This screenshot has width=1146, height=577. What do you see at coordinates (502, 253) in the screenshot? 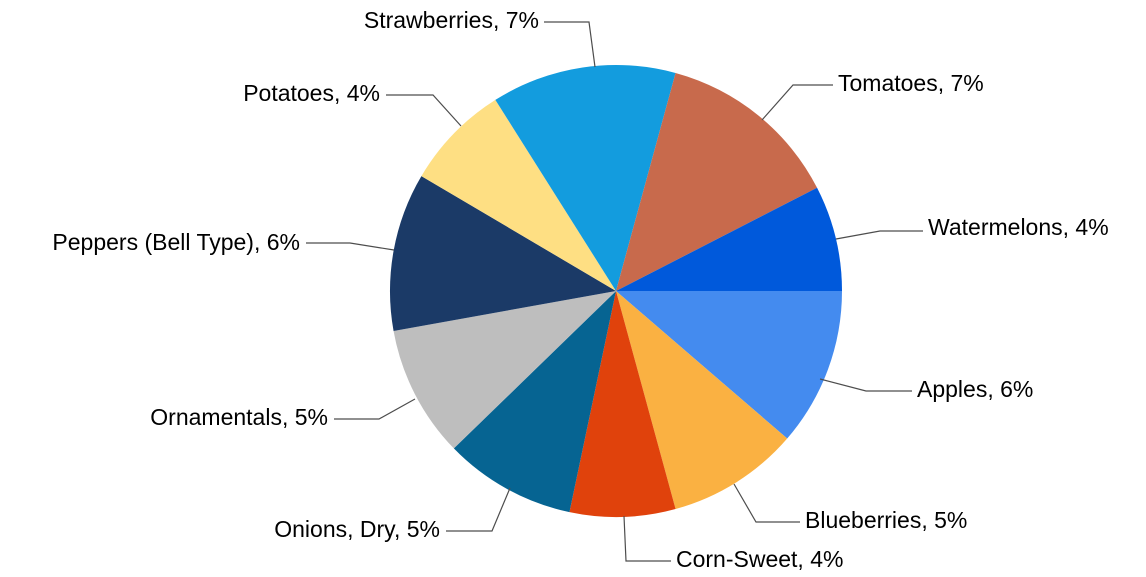
I see `pie-slice-peppers-bell-type` at bounding box center [502, 253].